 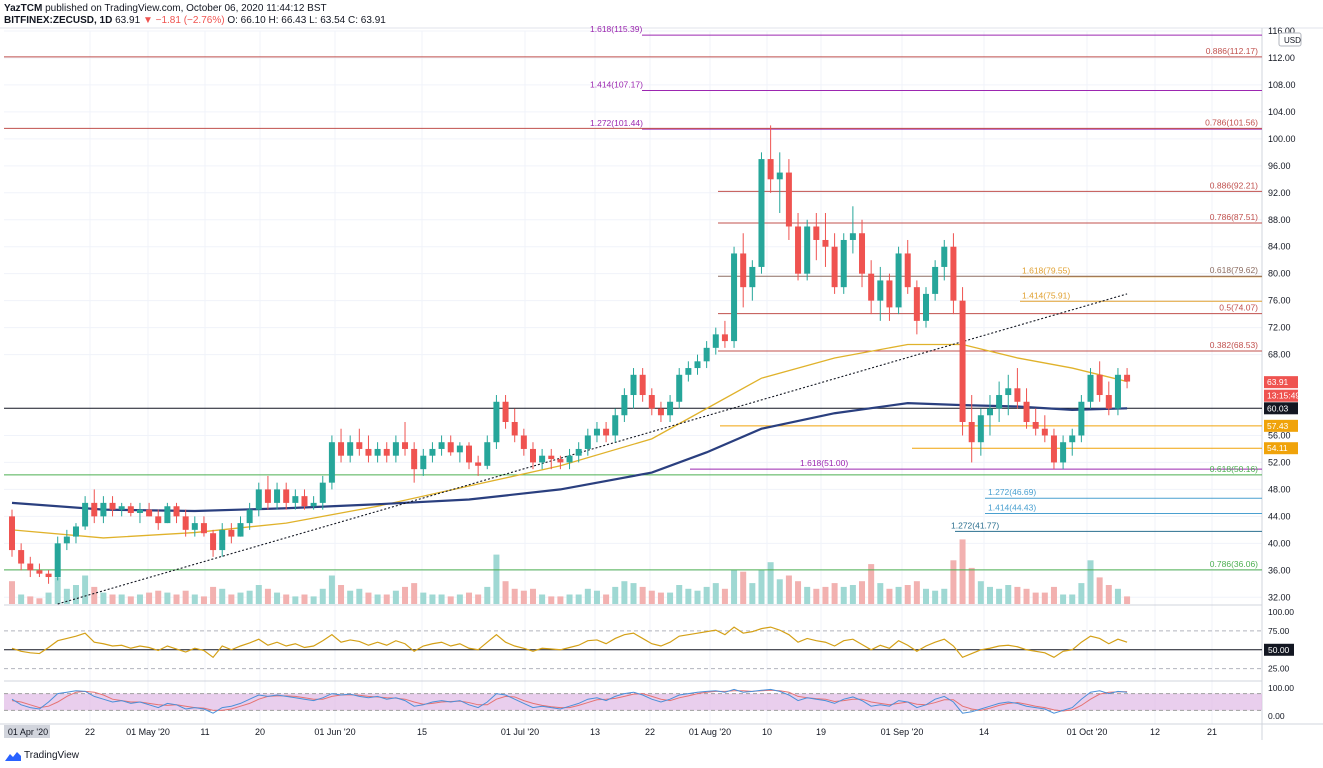 I want to click on fib-label: 1.414(107.17), so click(x=616, y=85).